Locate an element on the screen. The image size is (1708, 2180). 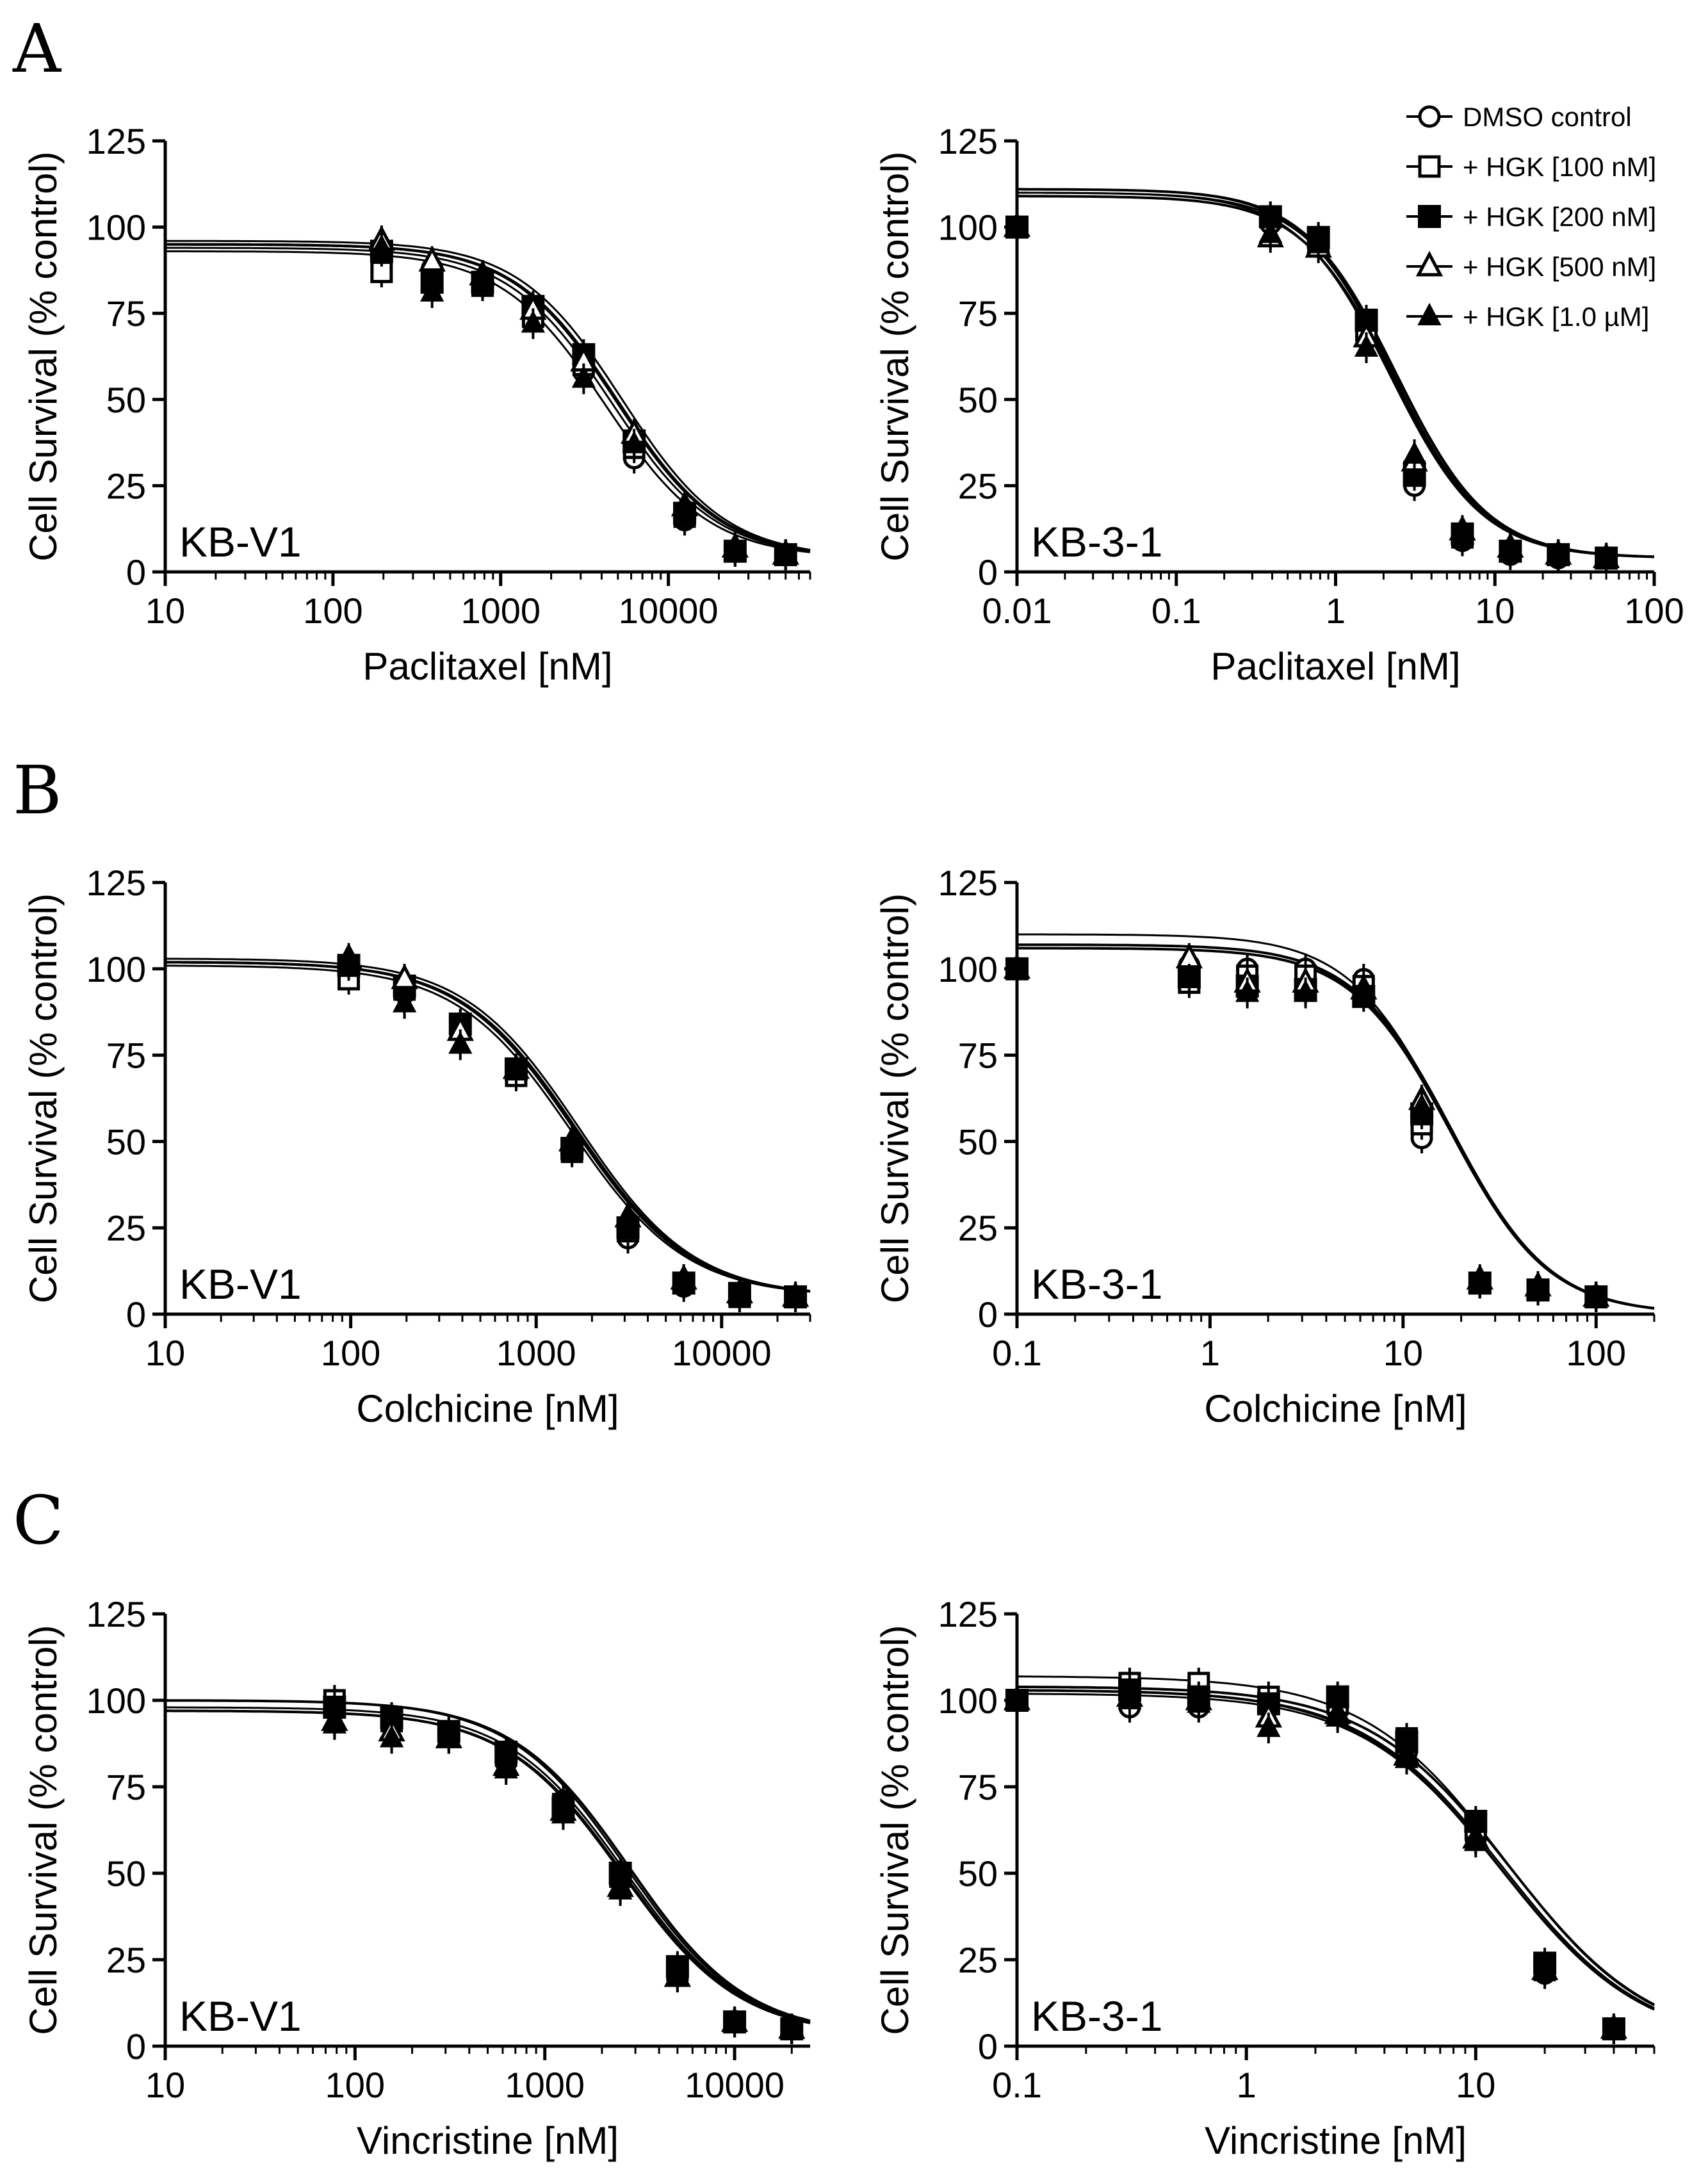
x-axis-title: Paclitaxel [nM] is located at coordinates (1335, 666).